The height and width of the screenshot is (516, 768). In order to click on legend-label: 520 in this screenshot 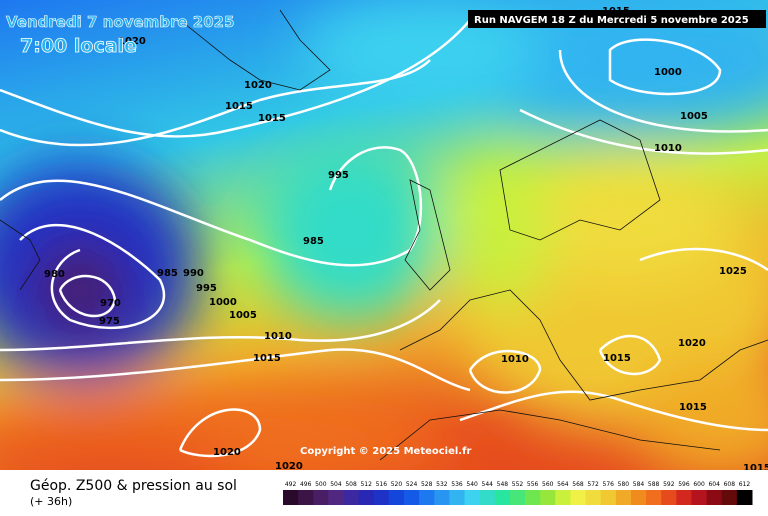, I will do `click(397, 484)`.